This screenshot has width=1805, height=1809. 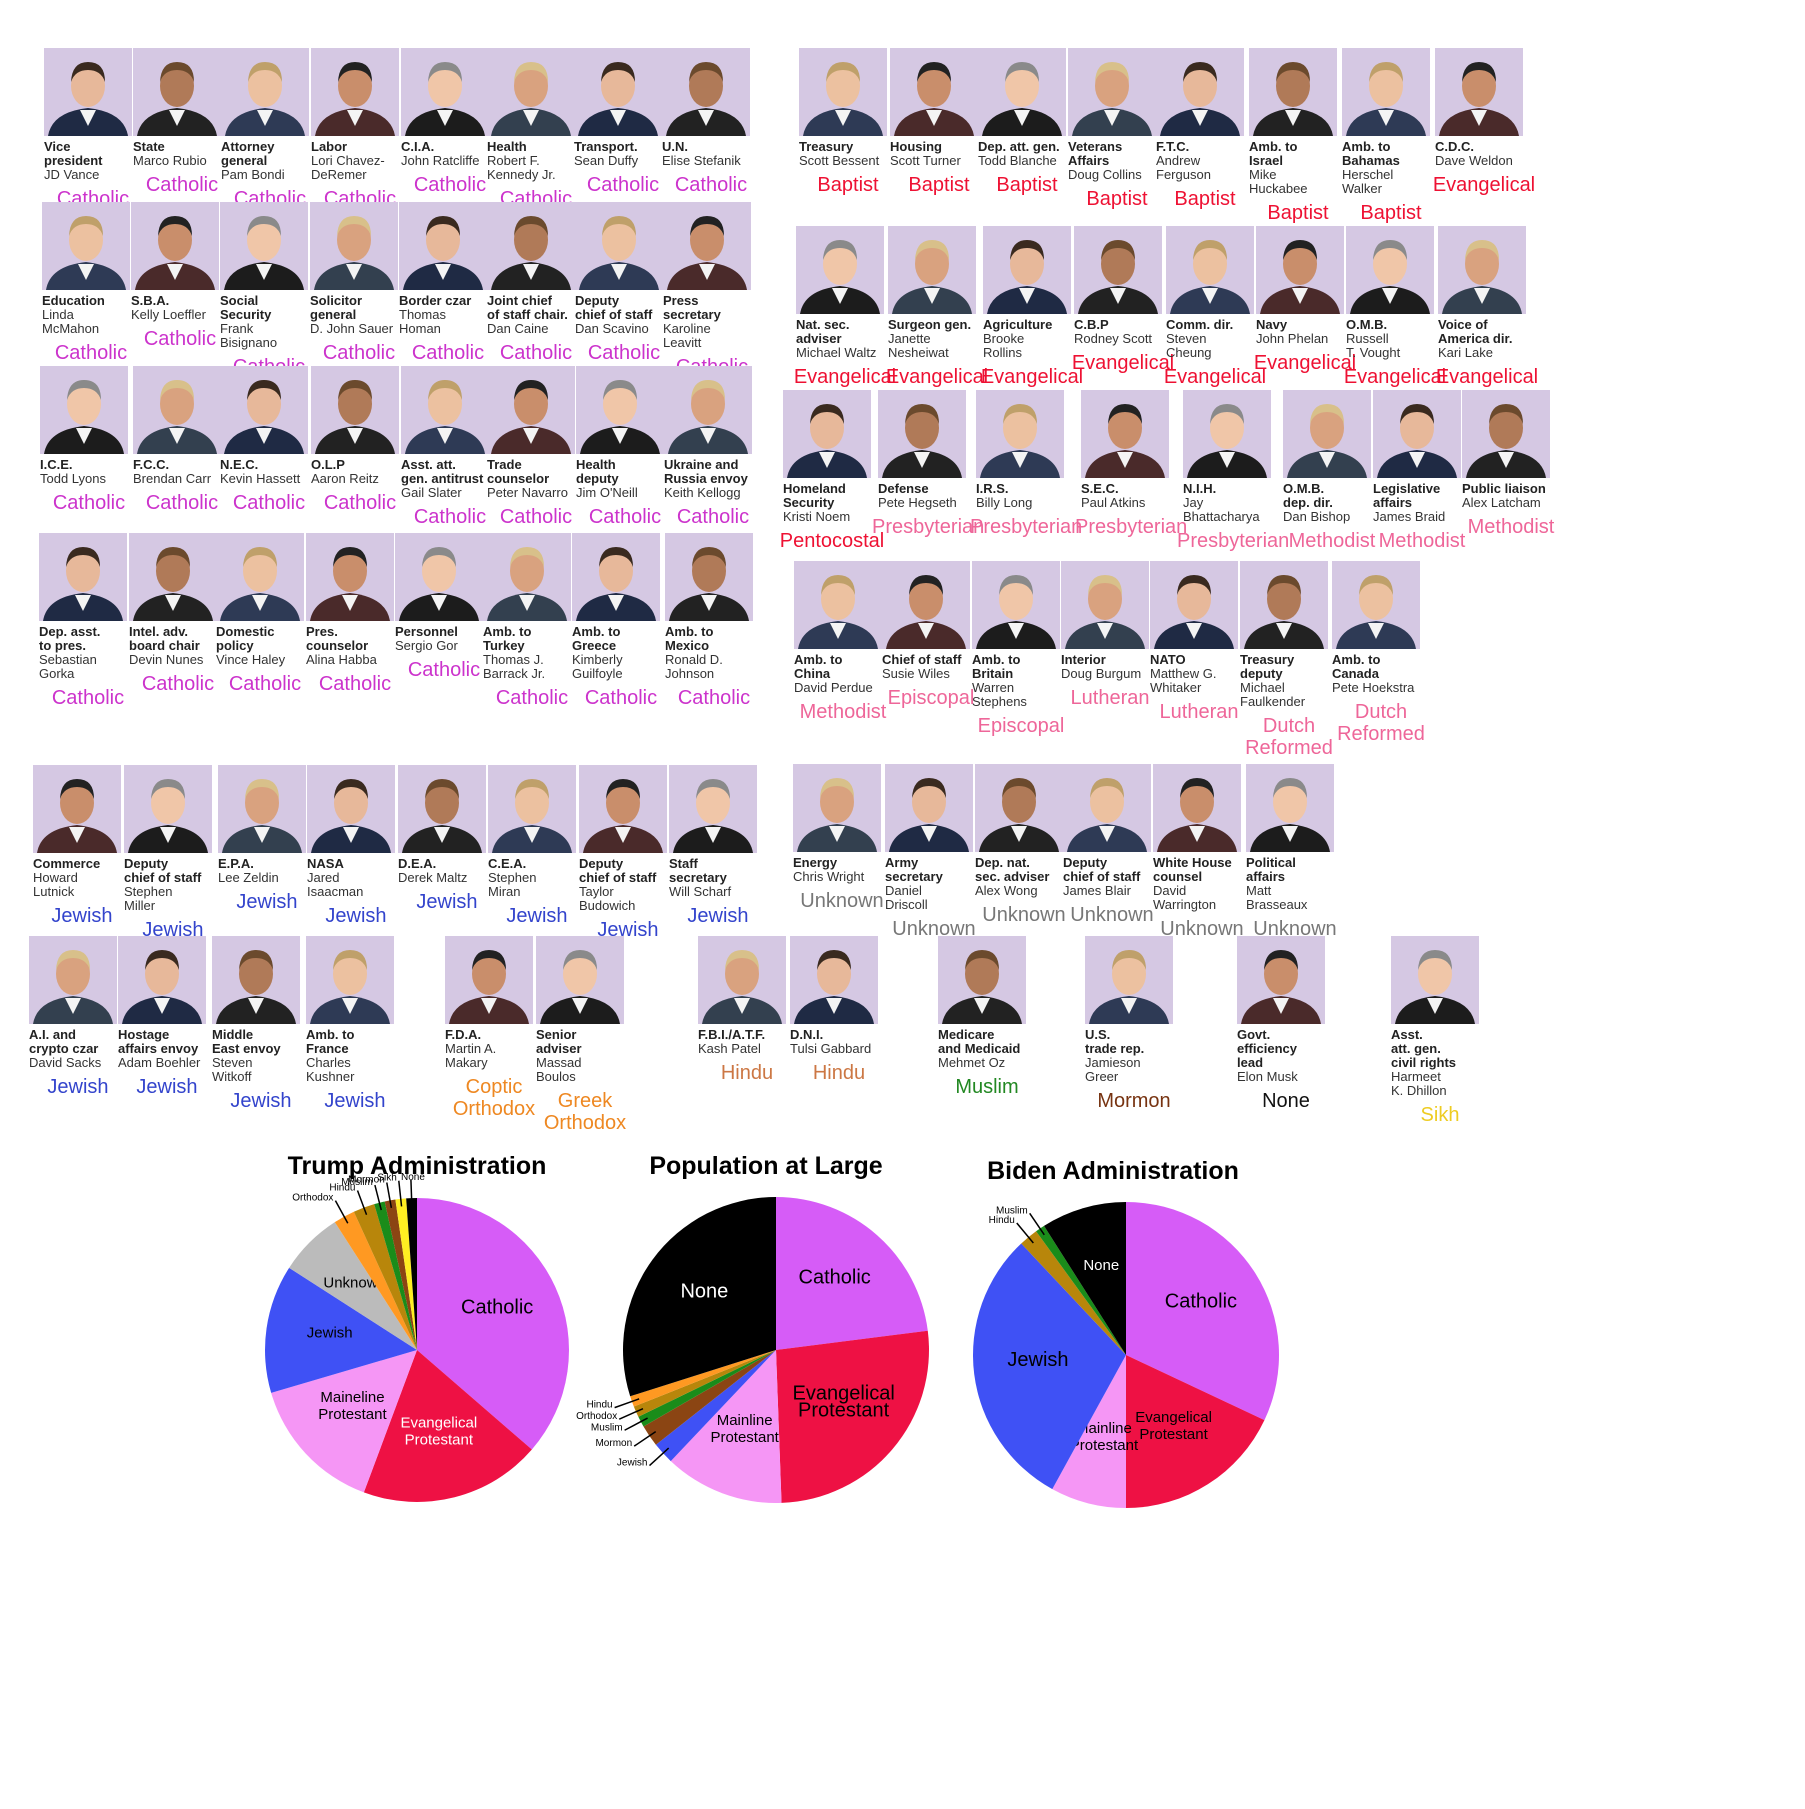 I want to click on person-name: Matt Brasseaux, so click(x=1277, y=897).